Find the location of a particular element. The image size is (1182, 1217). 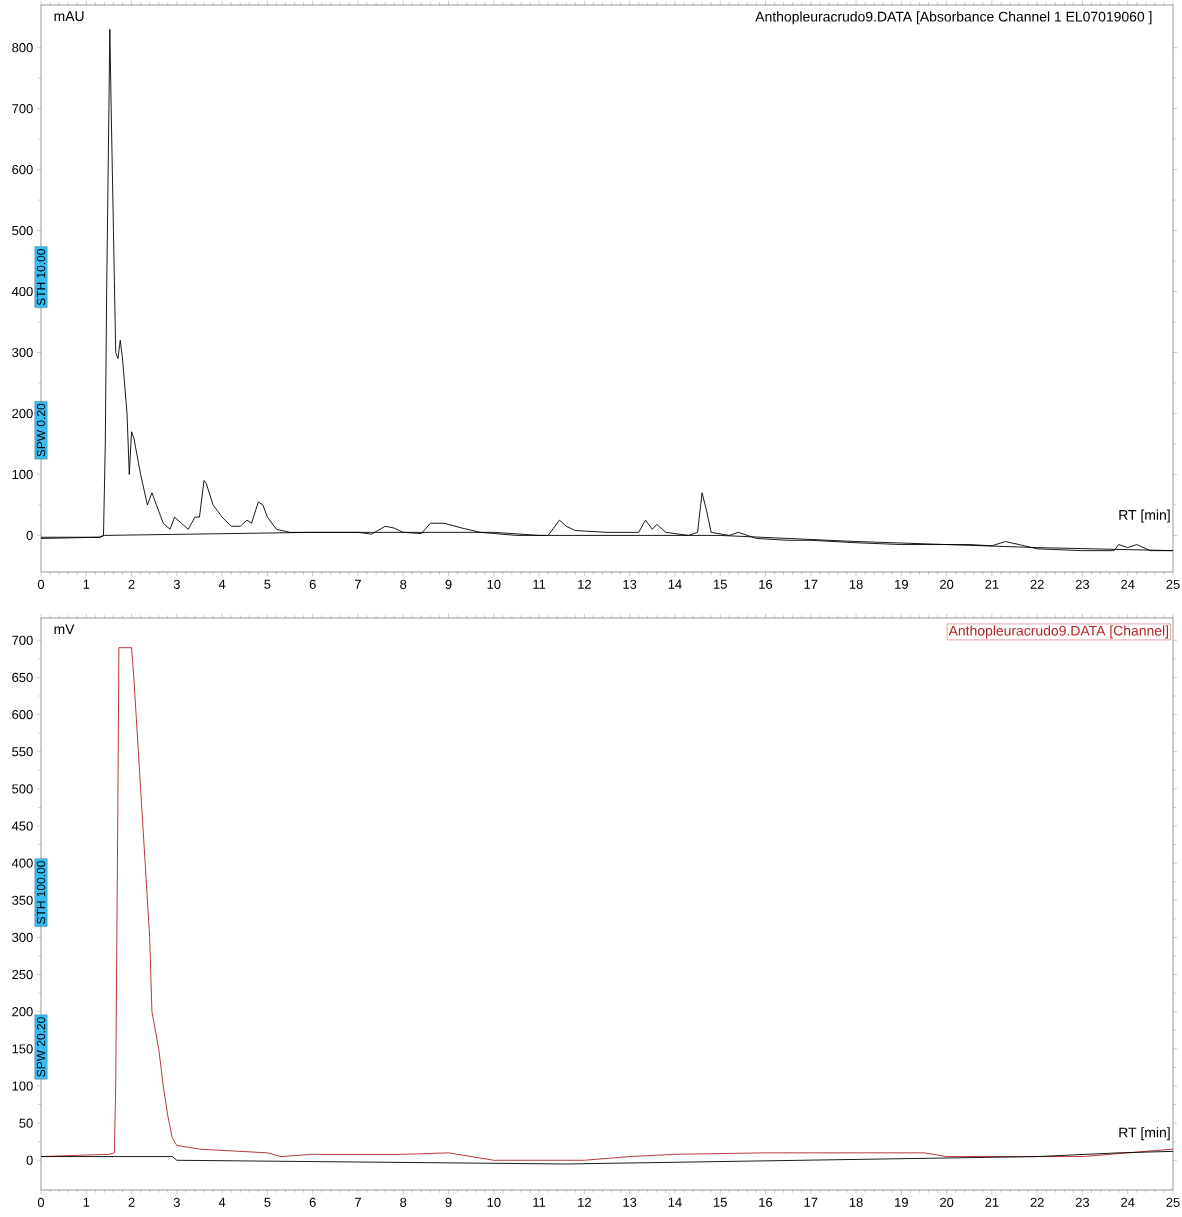

chart-title: Anthopleuracrudo9.DATA [Absorbance Channel 1 EL07019060 ] is located at coordinates (953, 18).